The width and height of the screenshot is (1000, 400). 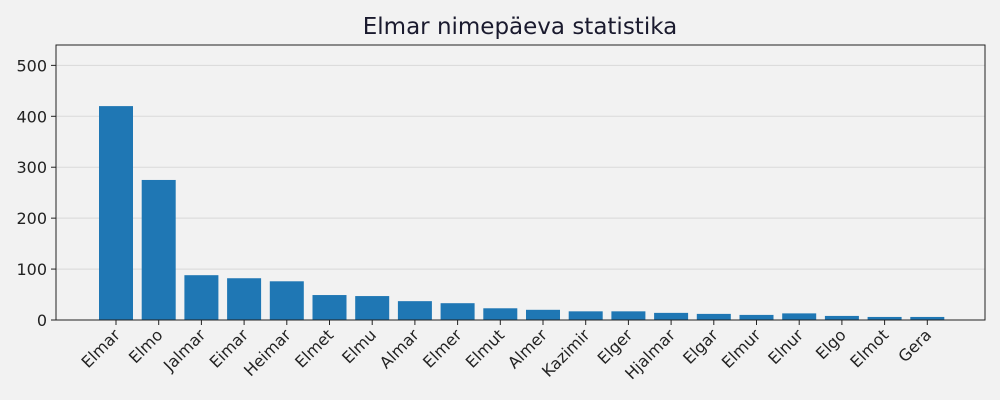 I want to click on x-tick-label: Elmet, so click(x=314, y=348).